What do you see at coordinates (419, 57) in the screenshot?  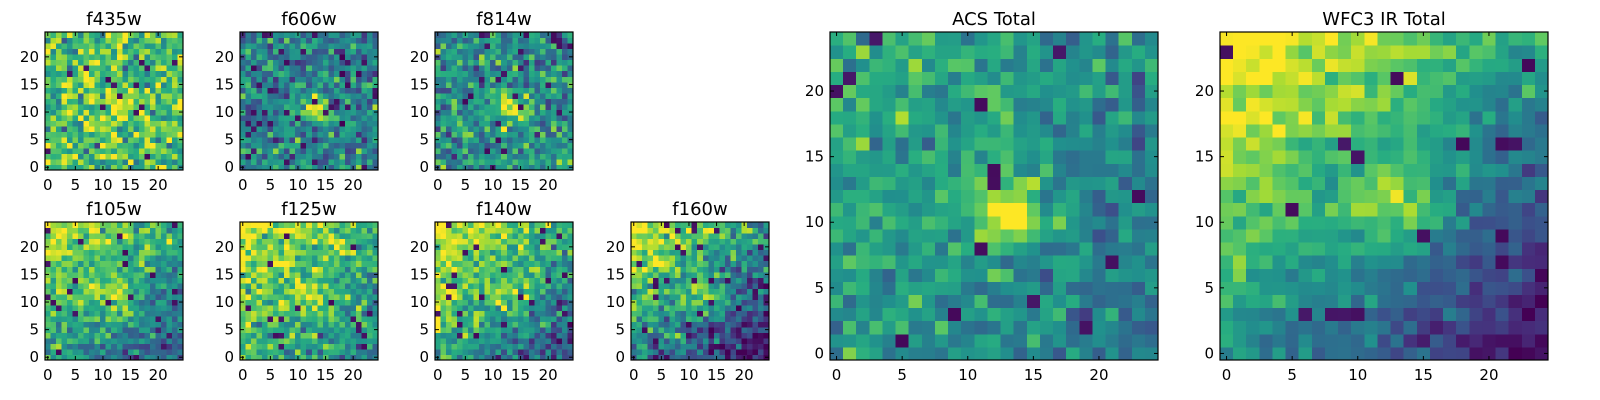 I see `y-tick-label: 20` at bounding box center [419, 57].